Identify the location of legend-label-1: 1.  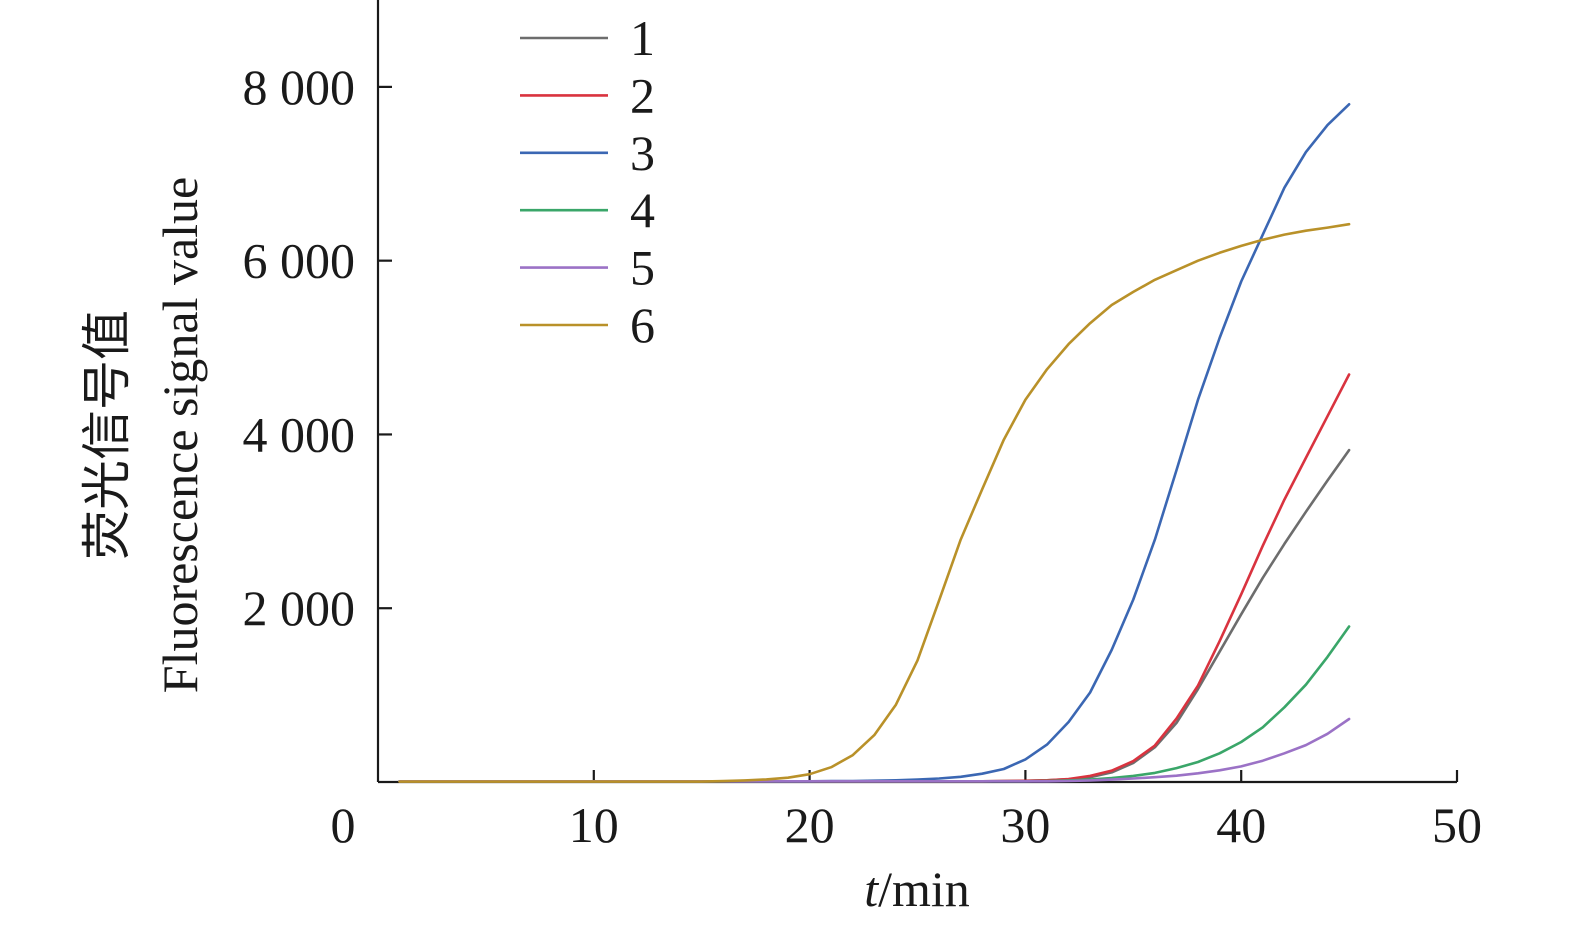
(642, 38).